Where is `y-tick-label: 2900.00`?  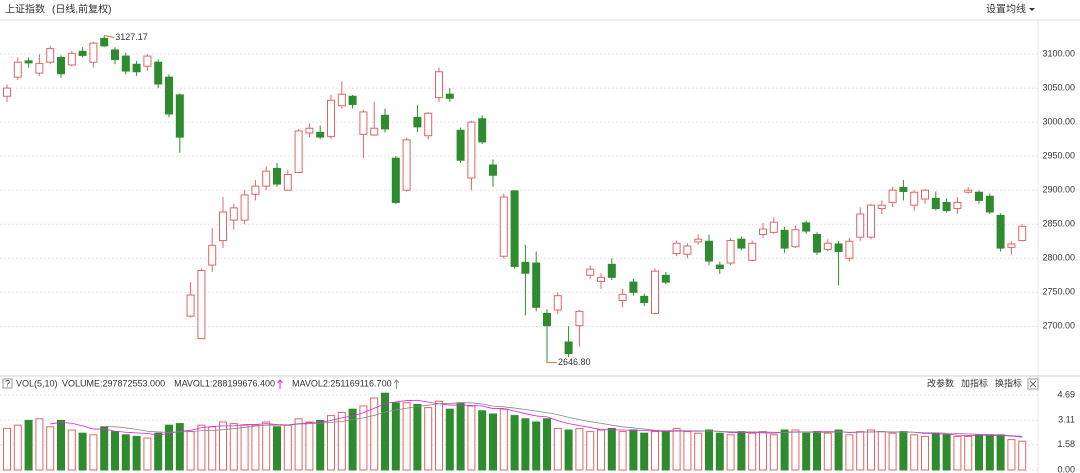 y-tick-label: 2900.00 is located at coordinates (1058, 190).